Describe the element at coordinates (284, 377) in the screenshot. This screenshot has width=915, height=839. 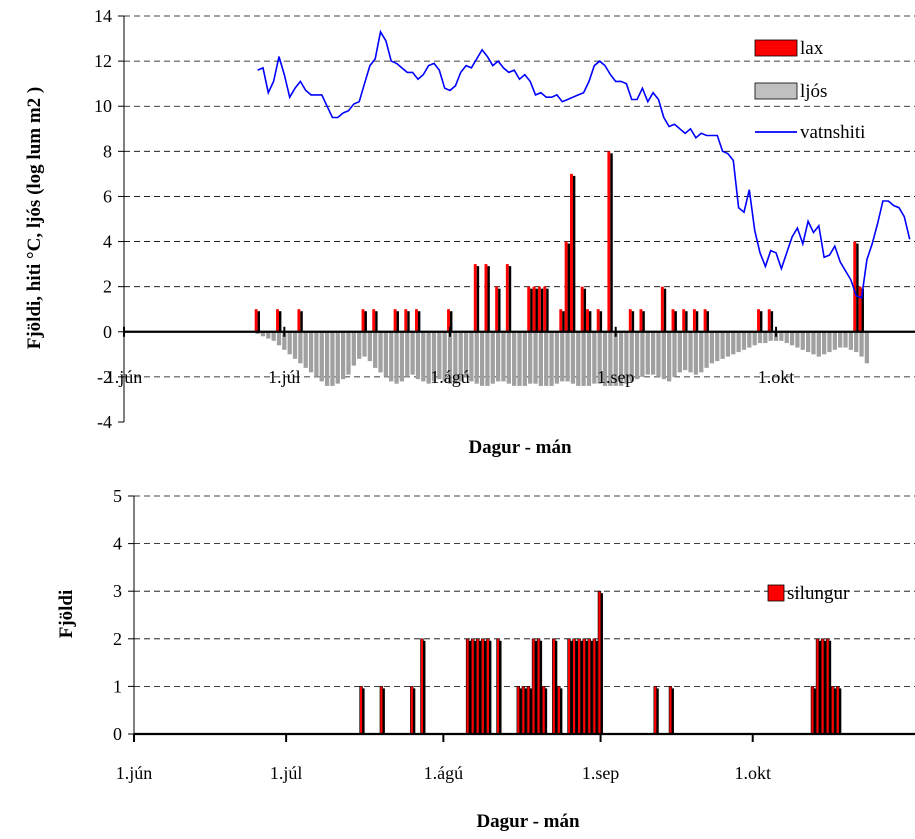
I see `x-tick-label: 1.júl` at that location.